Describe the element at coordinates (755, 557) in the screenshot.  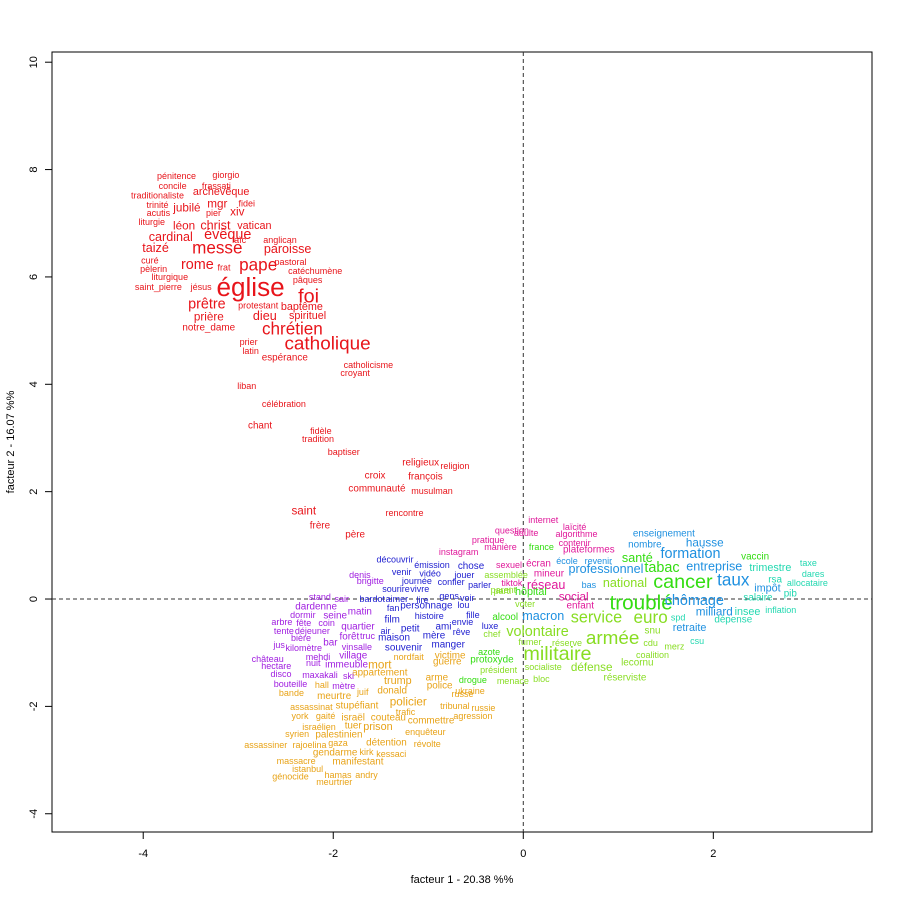
I see `word-point: vaccin` at that location.